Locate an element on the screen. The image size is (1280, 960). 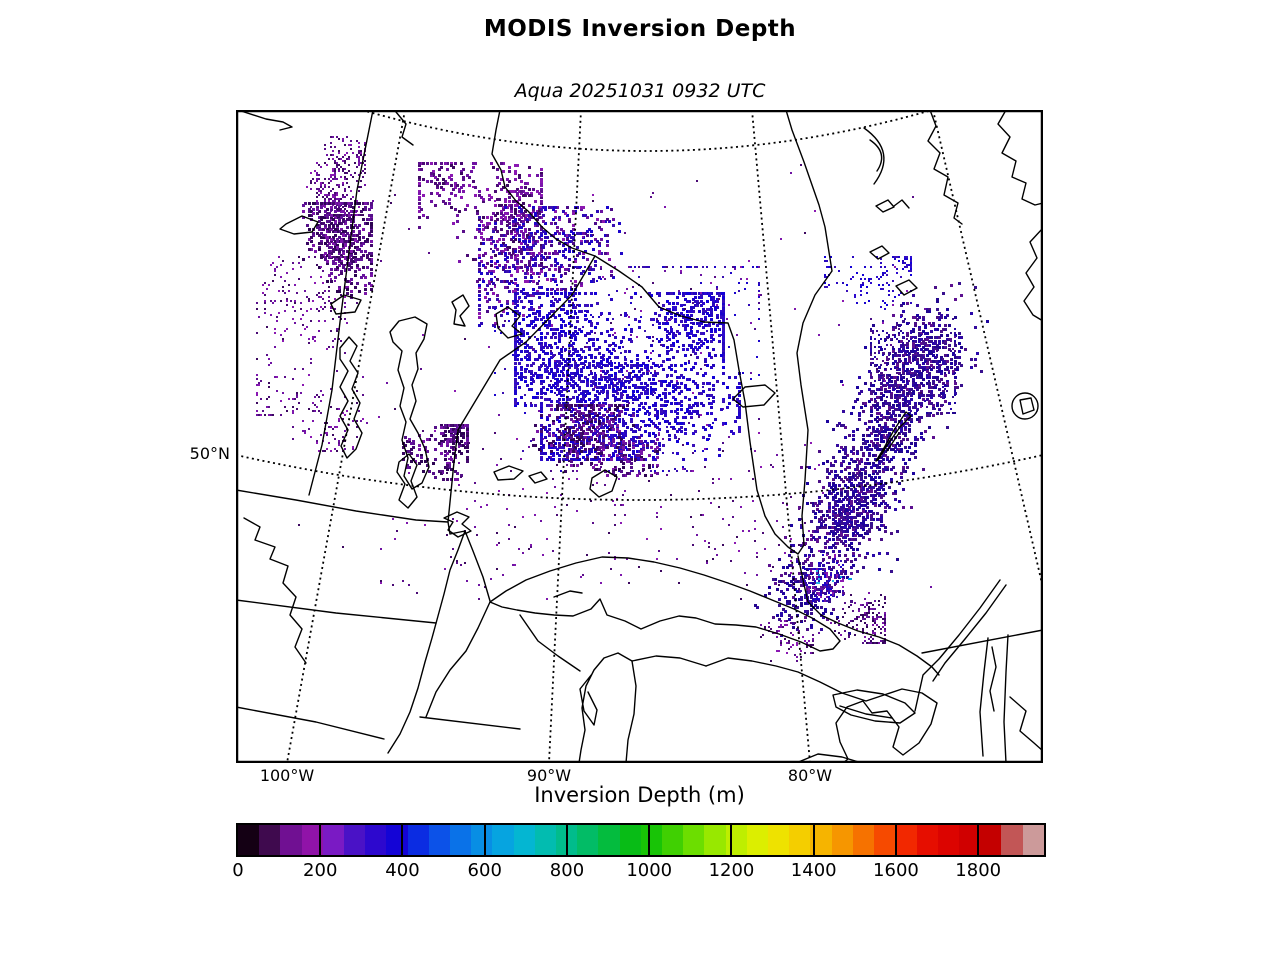
colorbar-tick-label: 400 is located at coordinates (402, 870).